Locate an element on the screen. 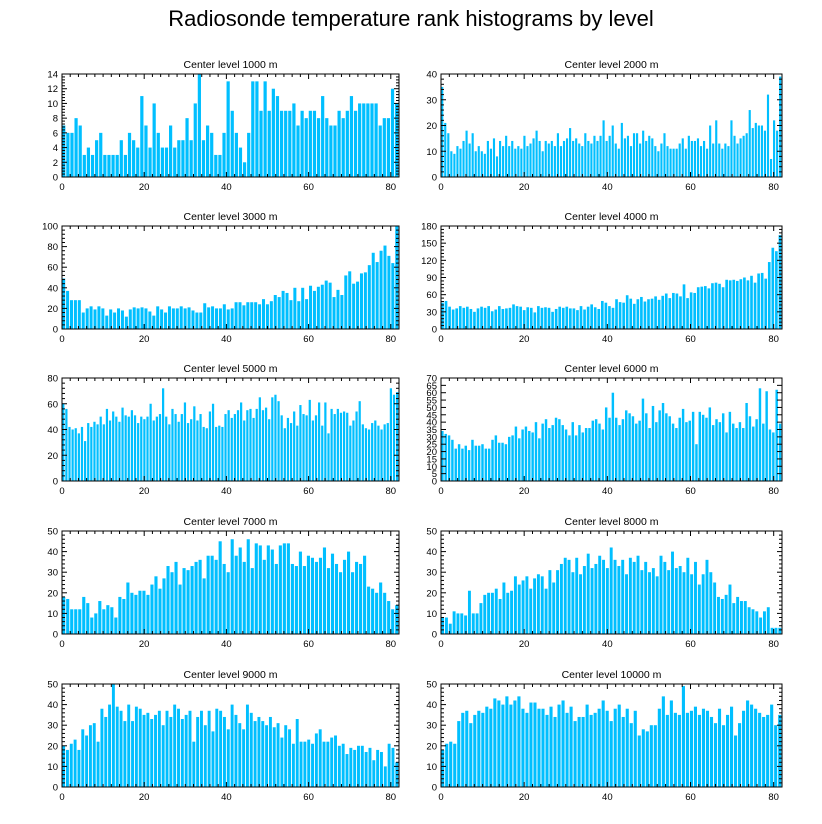  x-tick-label: 20 is located at coordinates (524, 644).